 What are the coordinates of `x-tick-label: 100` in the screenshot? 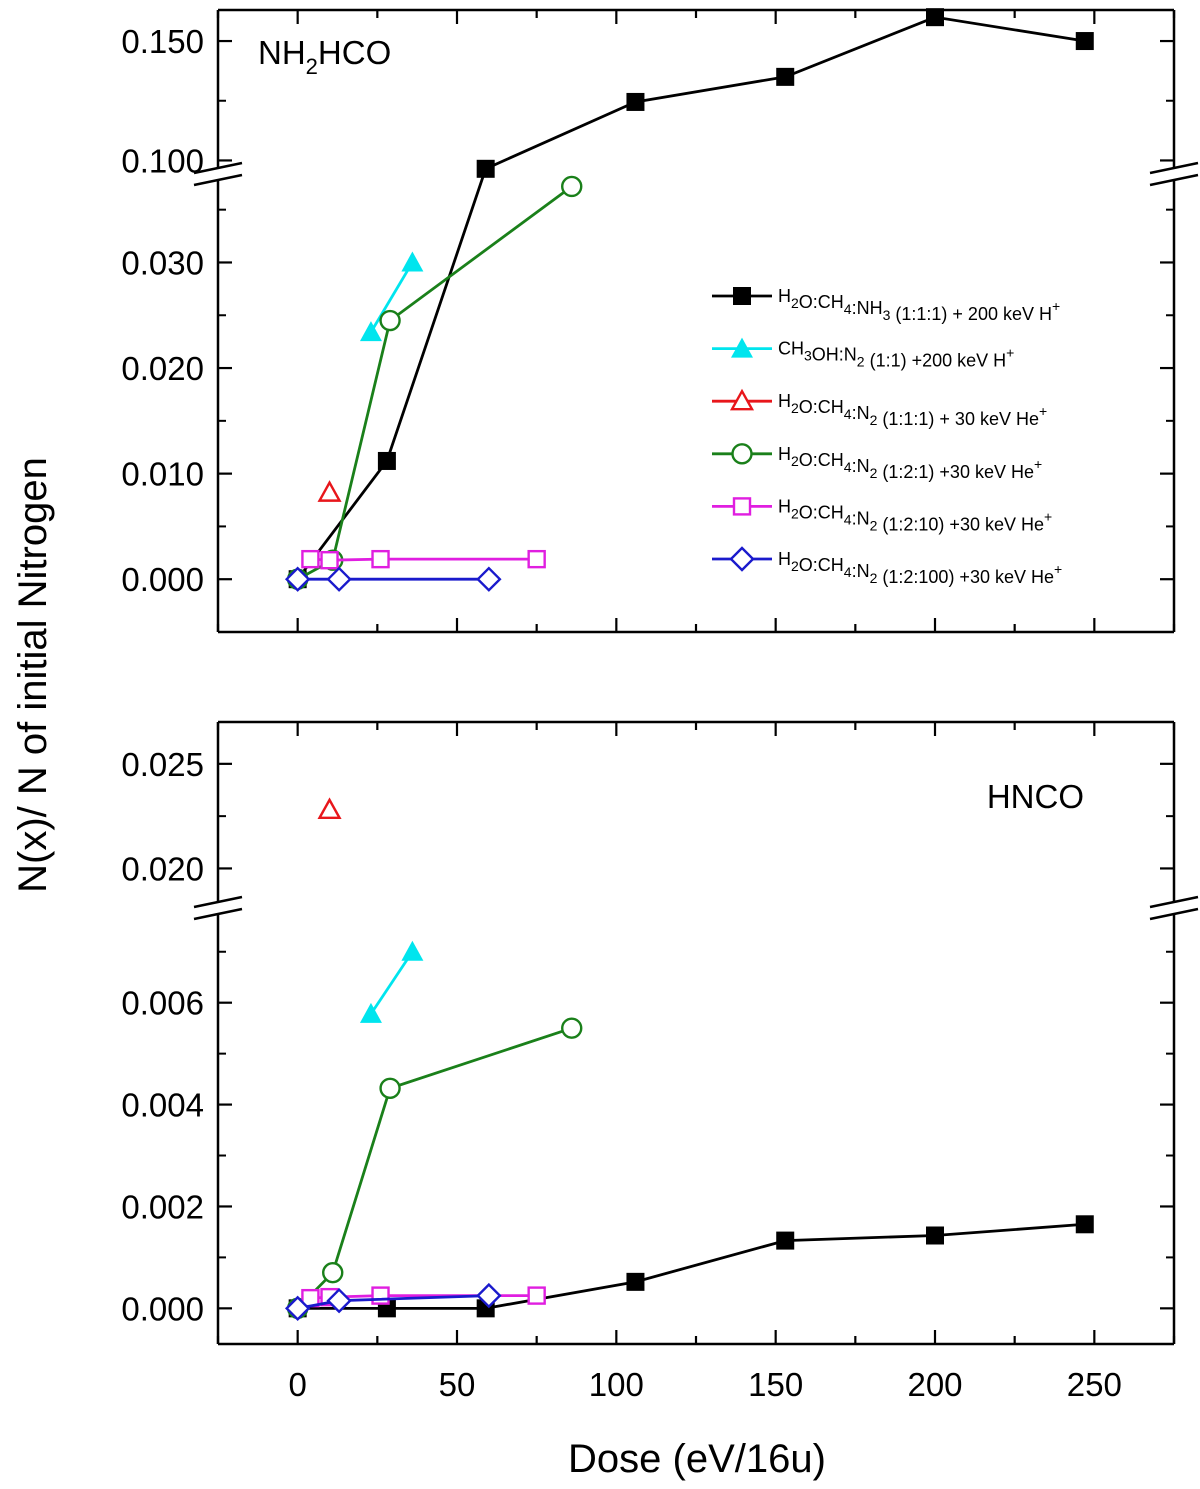 It's located at (616, 1384).